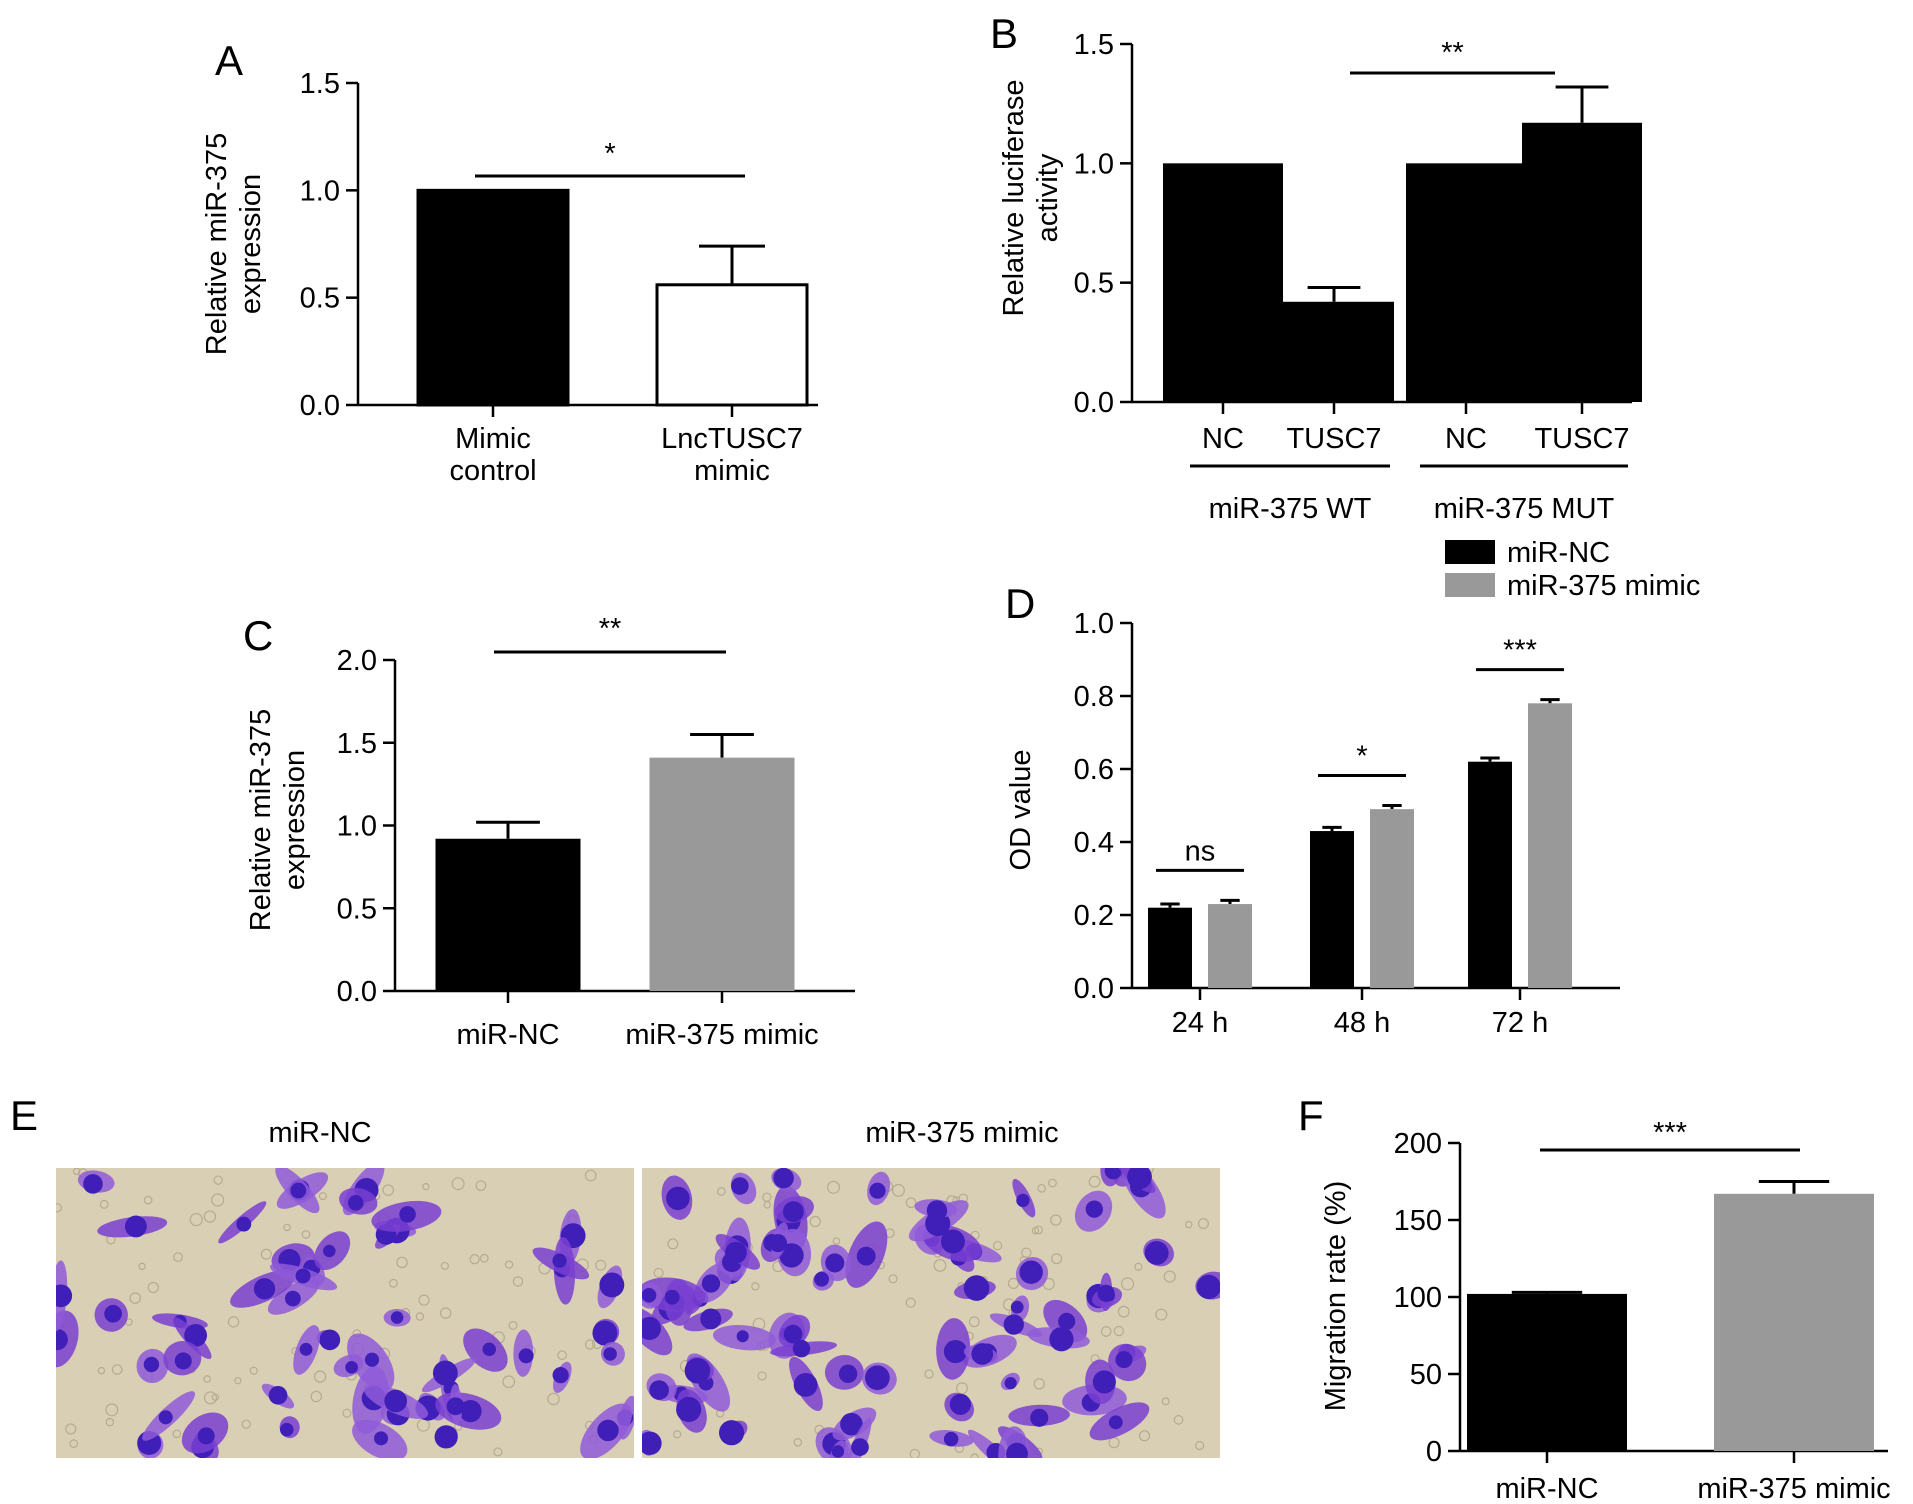  What do you see at coordinates (1362, 1023) in the screenshot?
I see `x-tick-label: 48 h` at bounding box center [1362, 1023].